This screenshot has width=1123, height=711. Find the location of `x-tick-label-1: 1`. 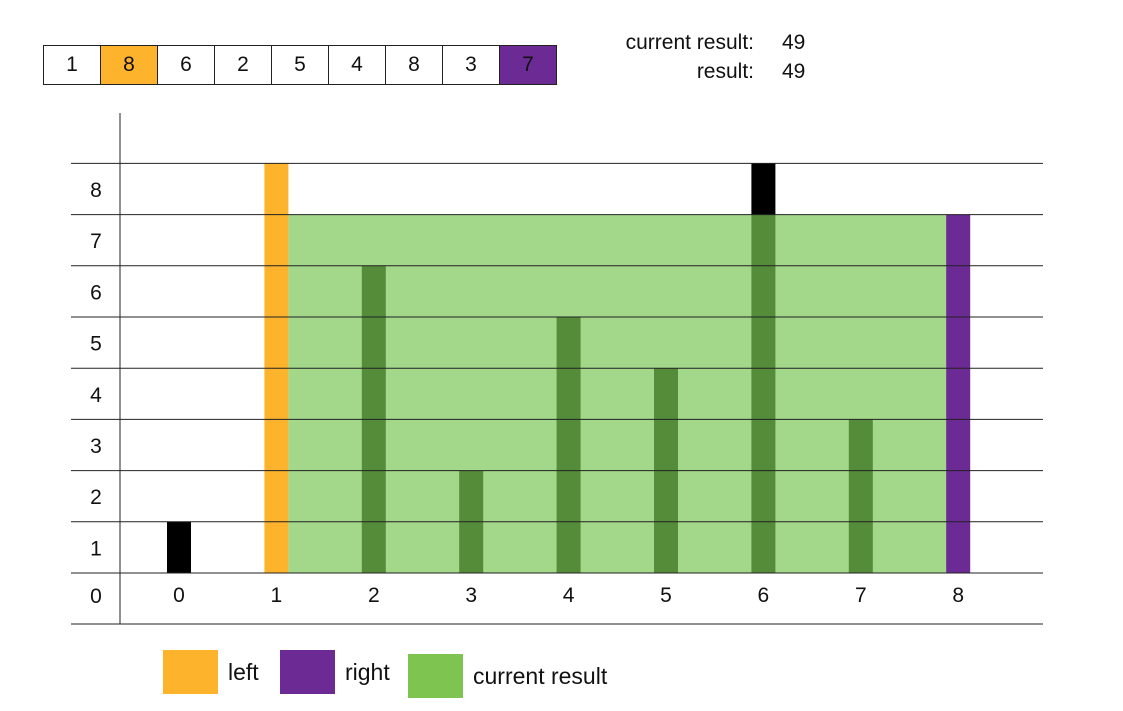

x-tick-label-1: 1 is located at coordinates (277, 595).